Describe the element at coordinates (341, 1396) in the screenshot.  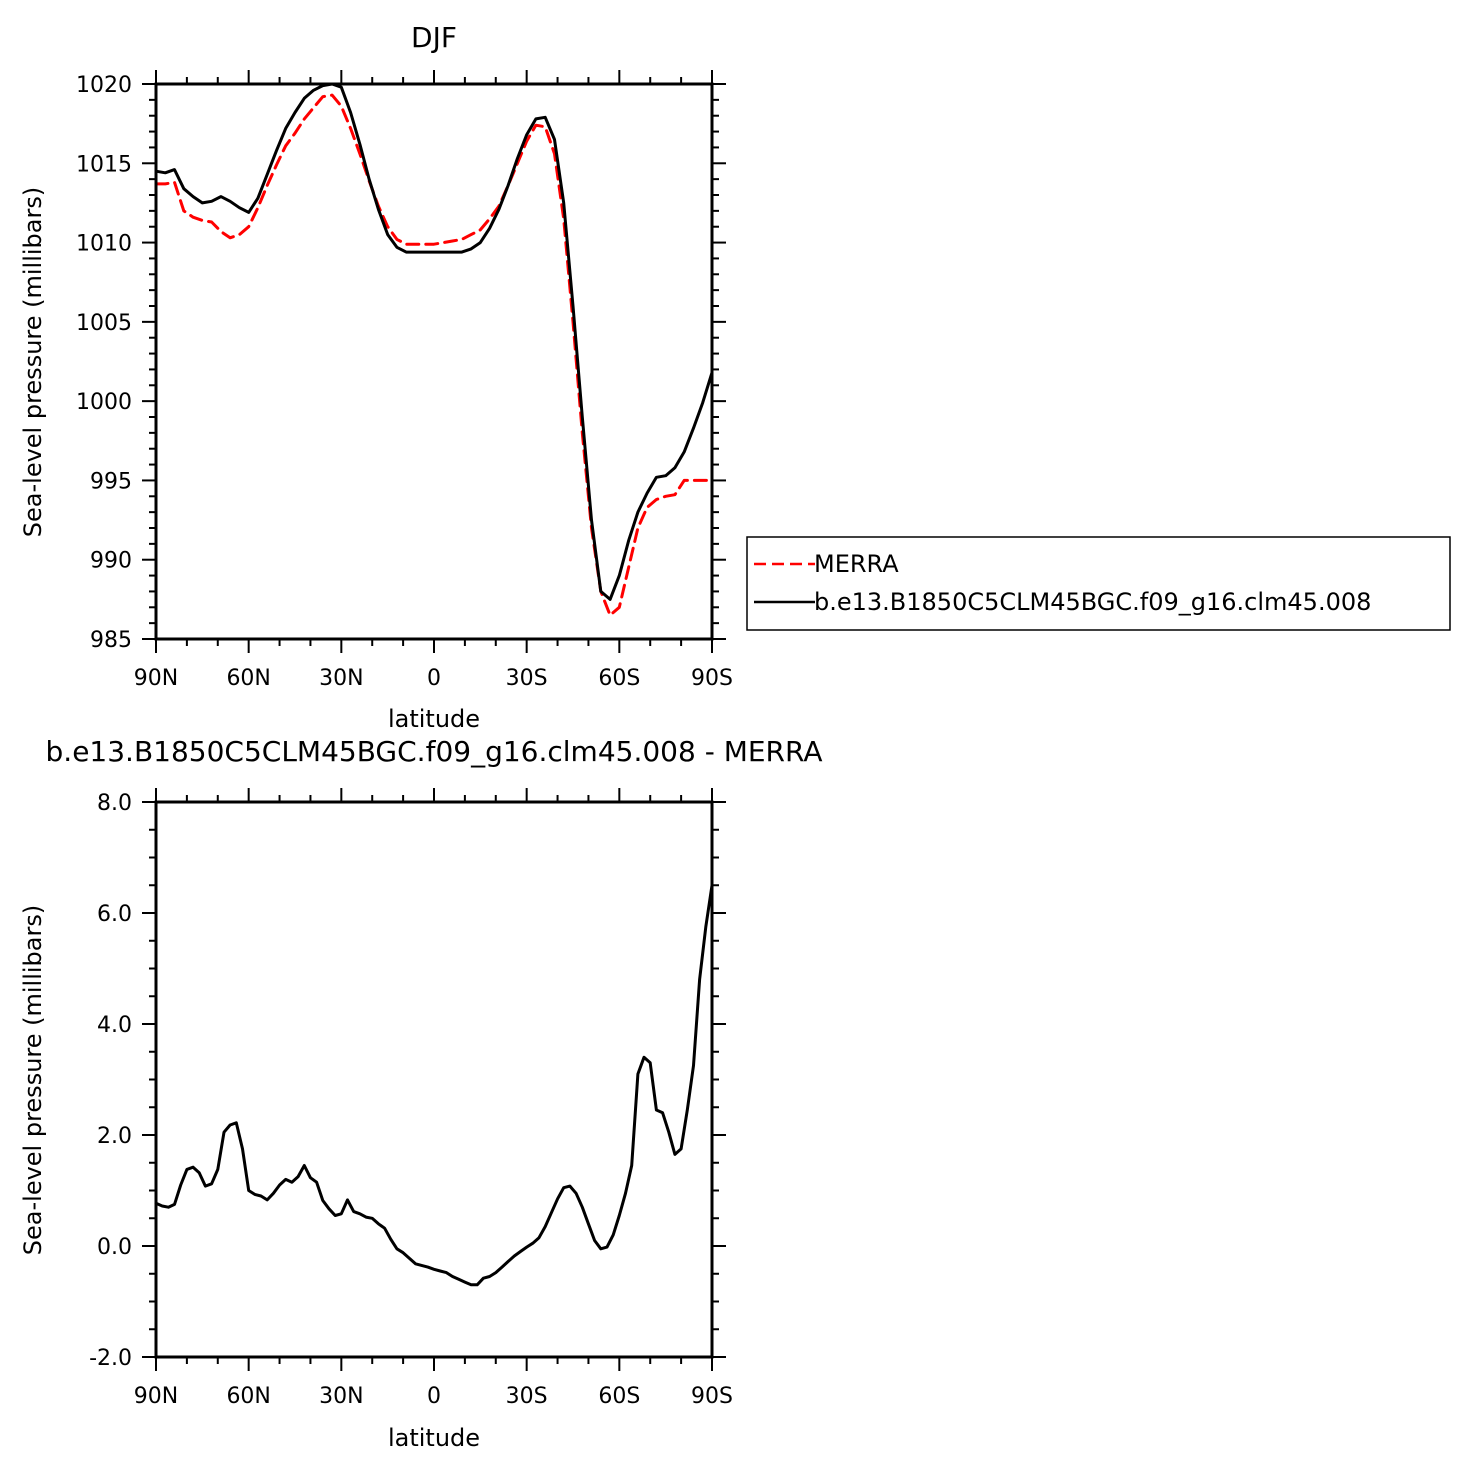
I see `bottom-x-tick-label: 30N` at that location.